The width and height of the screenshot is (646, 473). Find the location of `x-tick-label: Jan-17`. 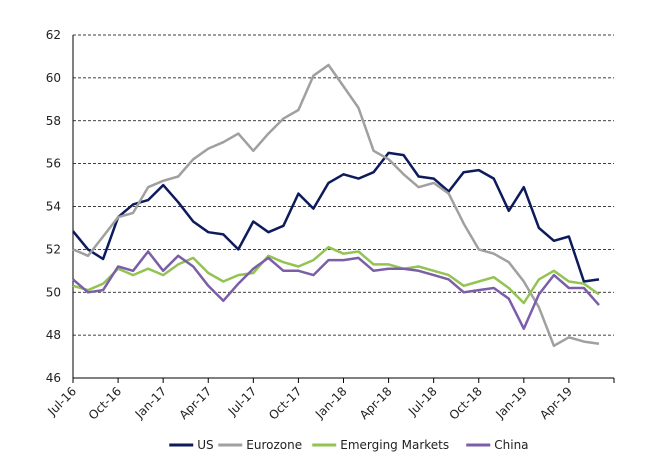

x-tick-label: Jan-17 is located at coordinates (151, 403).